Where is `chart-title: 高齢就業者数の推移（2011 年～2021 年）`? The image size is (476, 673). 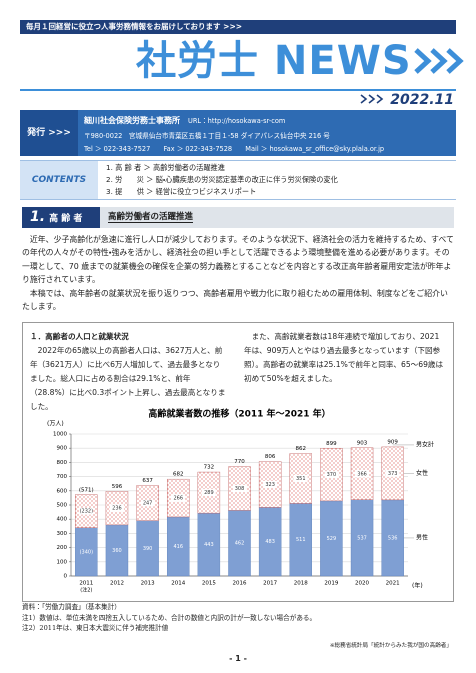
chart-title: 高齢就業者数の推移（2011 年～2021 年） is located at coordinates (239, 414).